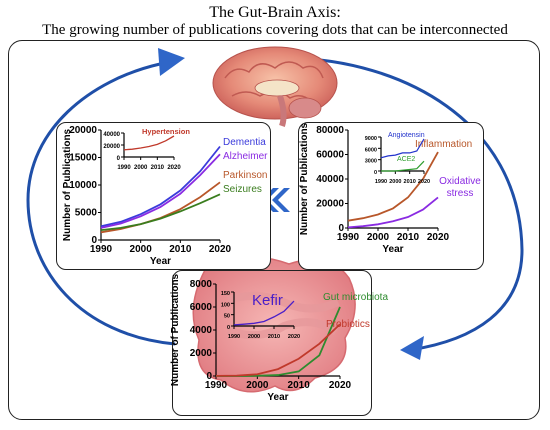 Image resolution: width=550 pixels, height=430 pixels. I want to click on neuro-legend-seizures: Seizures, so click(242, 189).